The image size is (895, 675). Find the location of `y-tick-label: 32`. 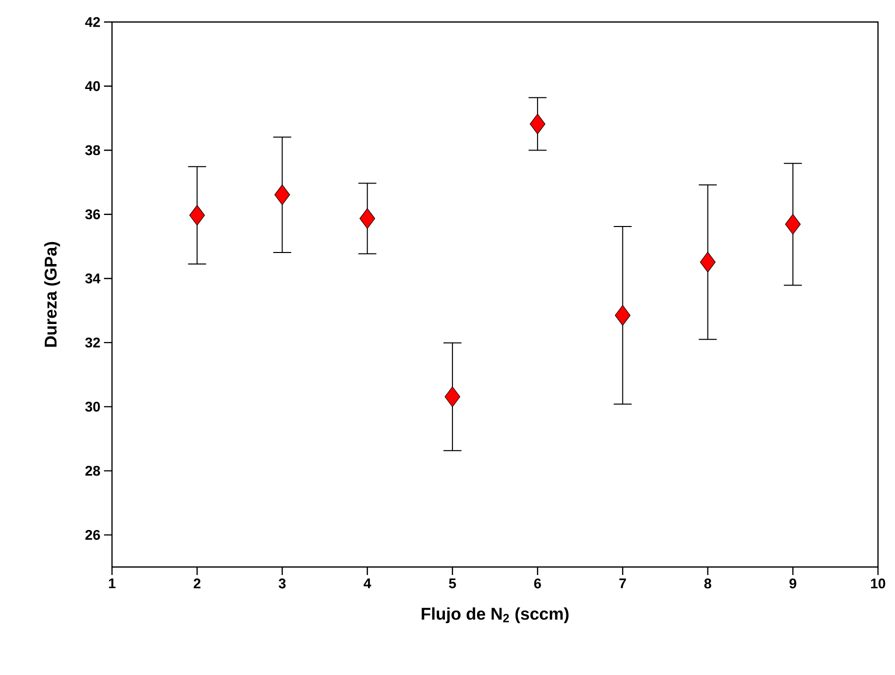

y-tick-label: 32 is located at coordinates (92, 343).